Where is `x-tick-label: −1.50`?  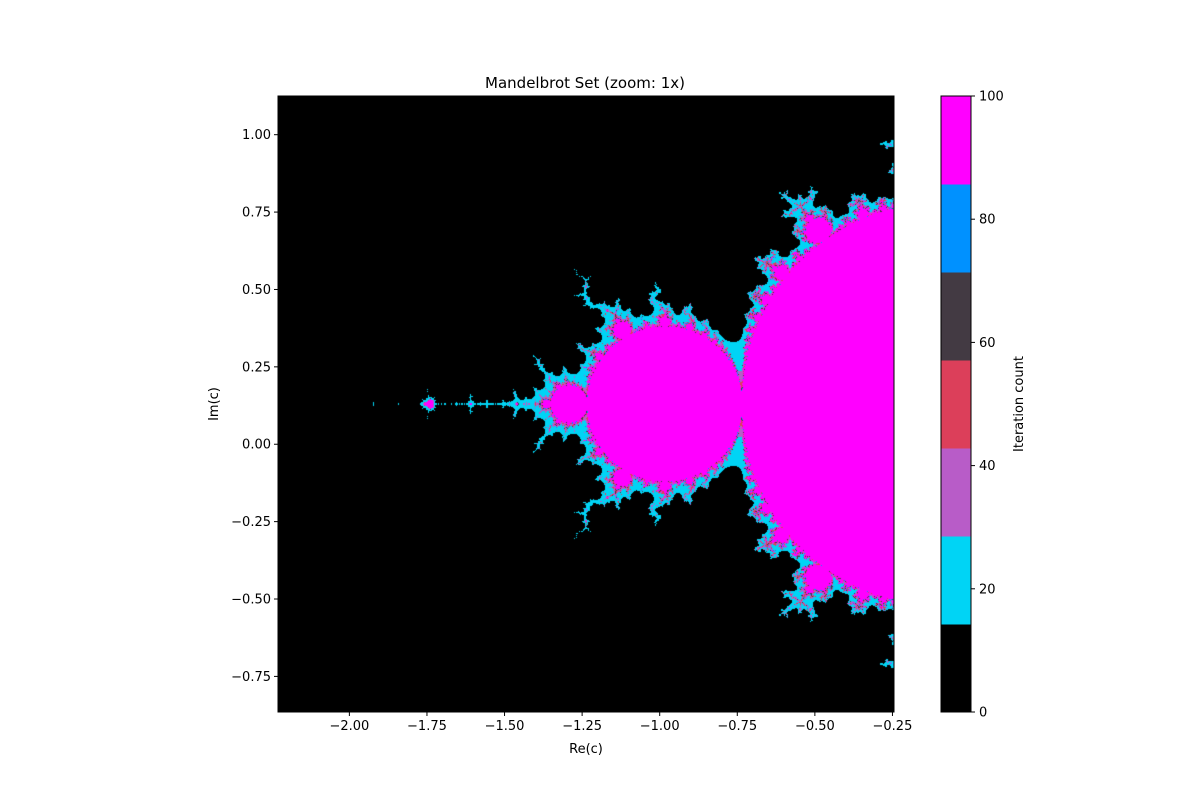
x-tick-label: −1.50 is located at coordinates (505, 726).